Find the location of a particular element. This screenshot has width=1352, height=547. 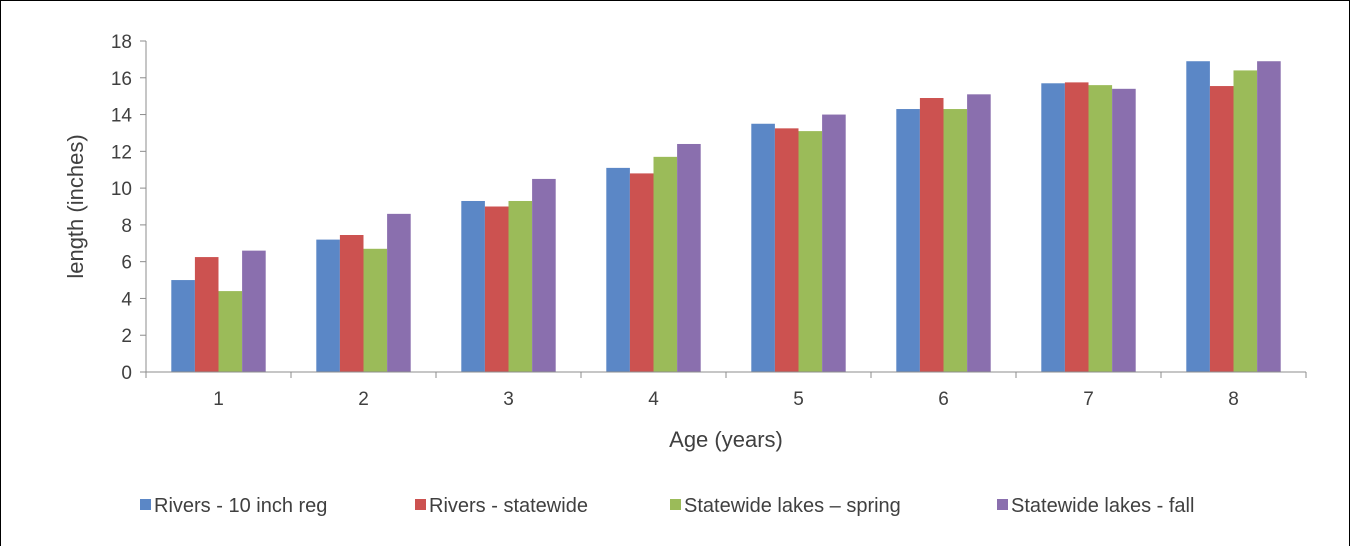

y-tick-label: 4 is located at coordinates (126, 299).